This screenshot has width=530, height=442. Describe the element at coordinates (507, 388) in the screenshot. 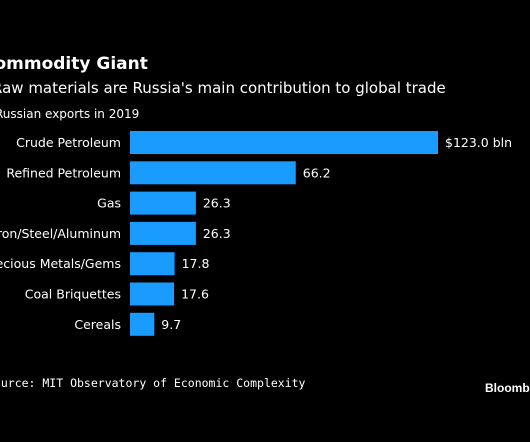

I see `brand-logo: Bloomberg` at that location.